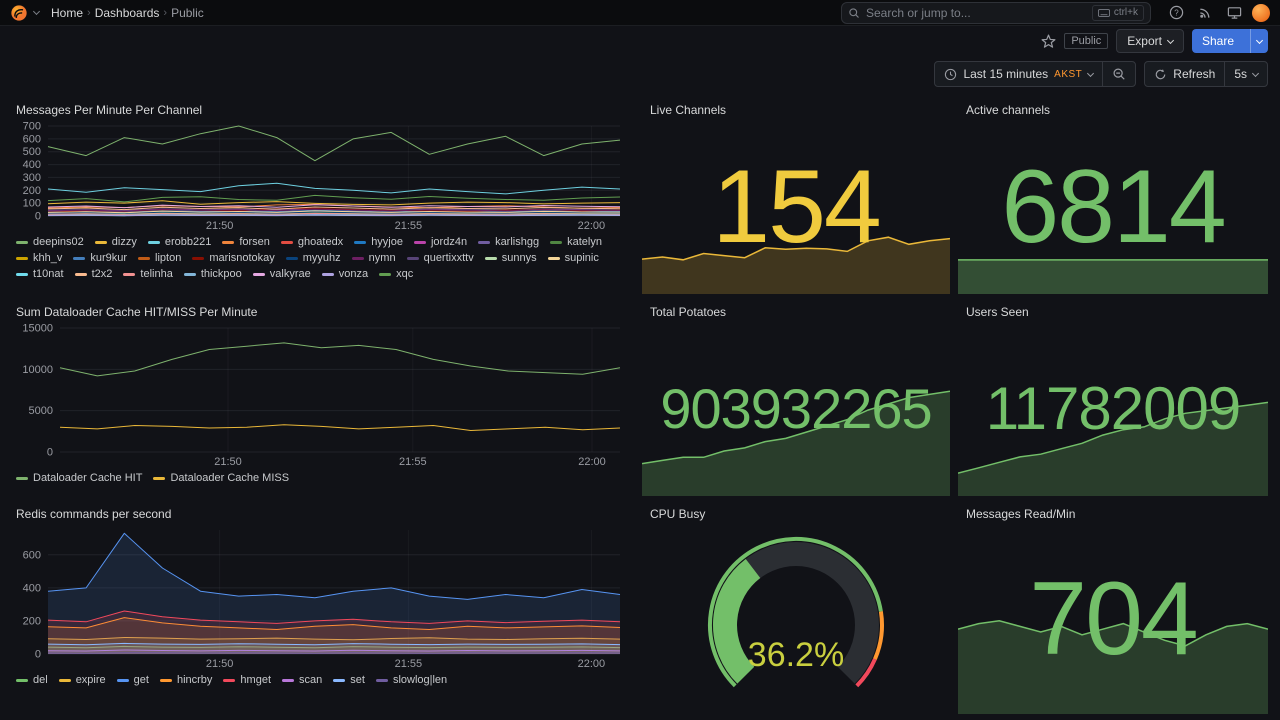 This screenshot has width=1280, height=720. What do you see at coordinates (313, 258) in the screenshot?
I see `legend-item: myyuhz` at bounding box center [313, 258].